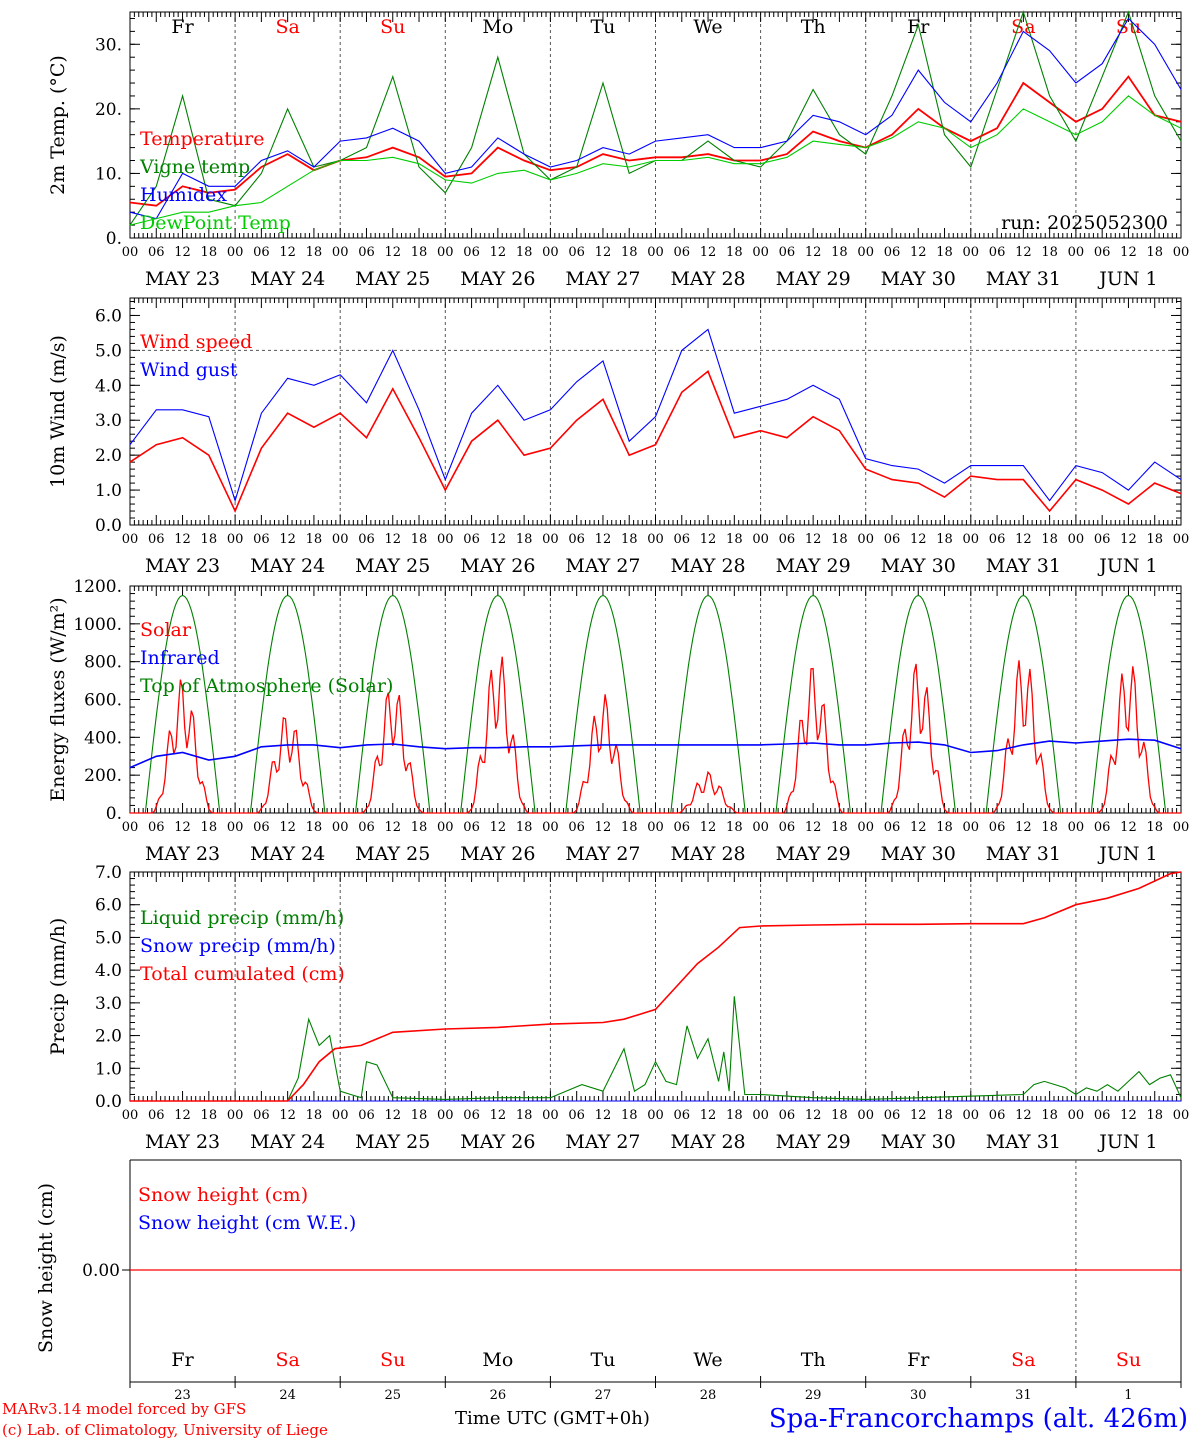 The height and width of the screenshot is (1440, 1194). Describe the element at coordinates (656, 986) in the screenshot. I see `series-line-cumulated` at that location.